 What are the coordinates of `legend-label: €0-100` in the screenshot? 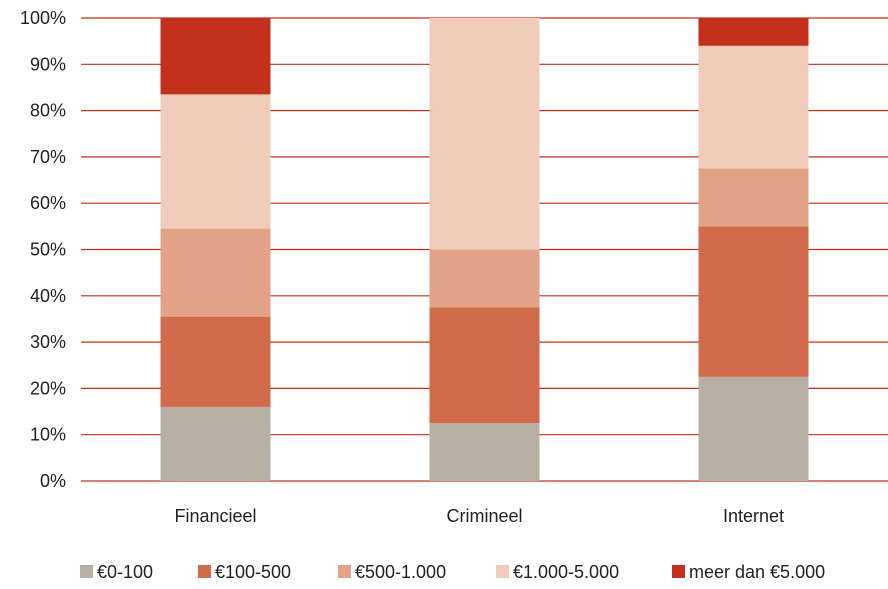 It's located at (125, 572).